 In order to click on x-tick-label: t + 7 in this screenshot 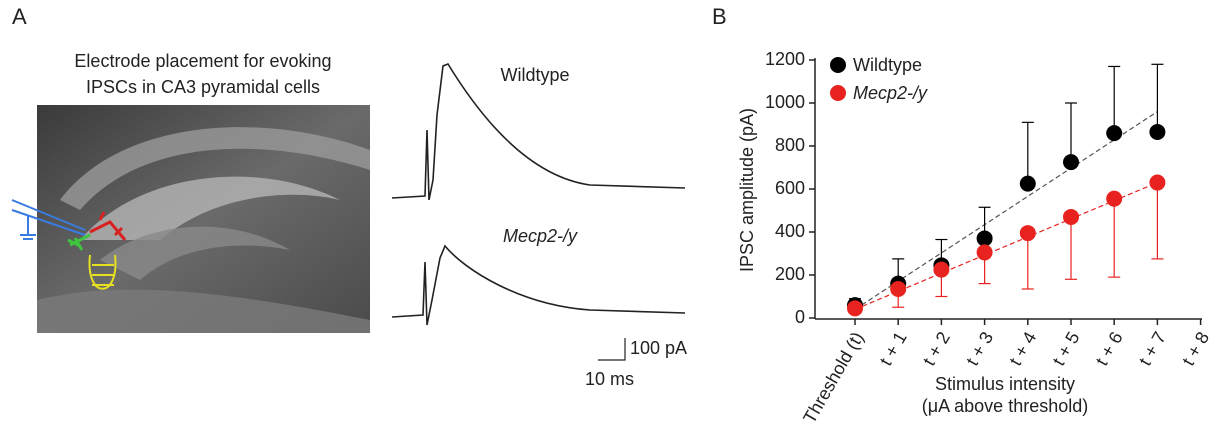, I will do `click(1152, 348)`.